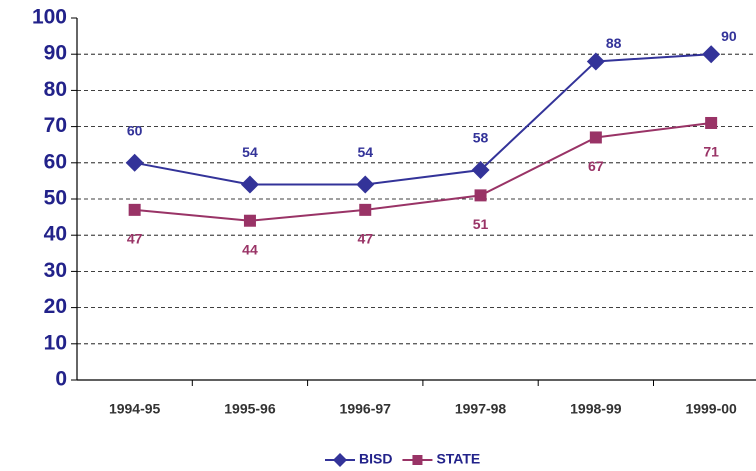  I want to click on y-tick-label: 60, so click(55, 161).